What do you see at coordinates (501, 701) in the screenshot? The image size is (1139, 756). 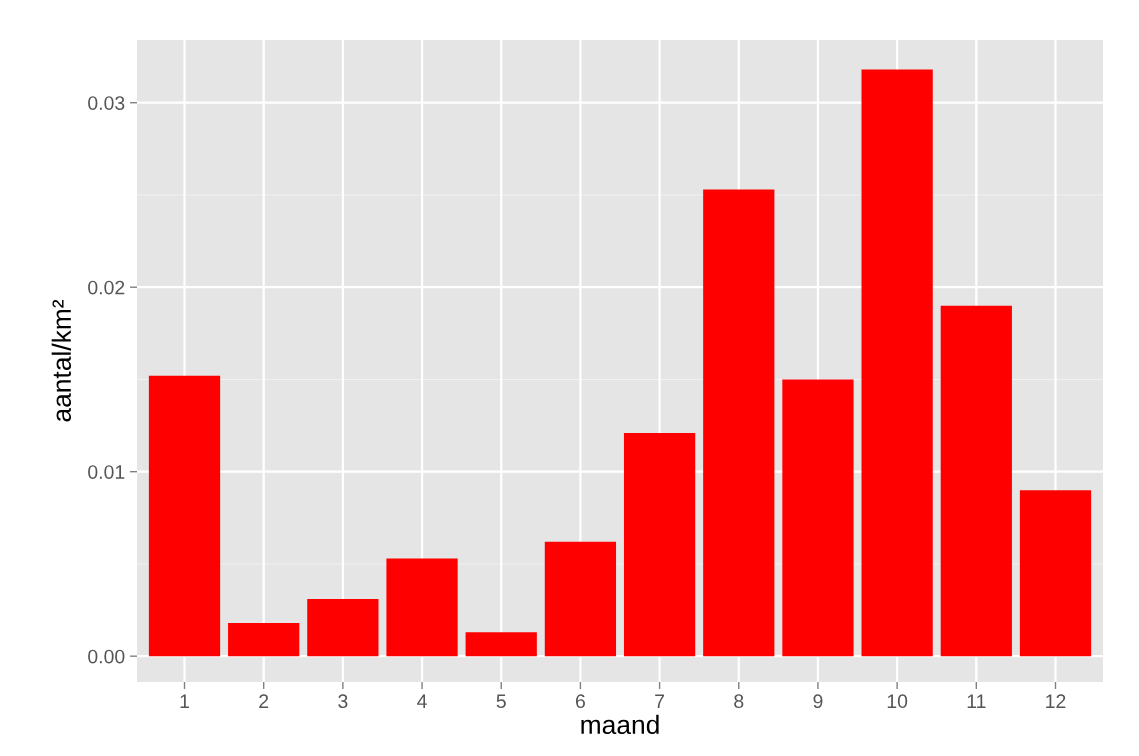 I see `x-tick-label: 5` at bounding box center [501, 701].